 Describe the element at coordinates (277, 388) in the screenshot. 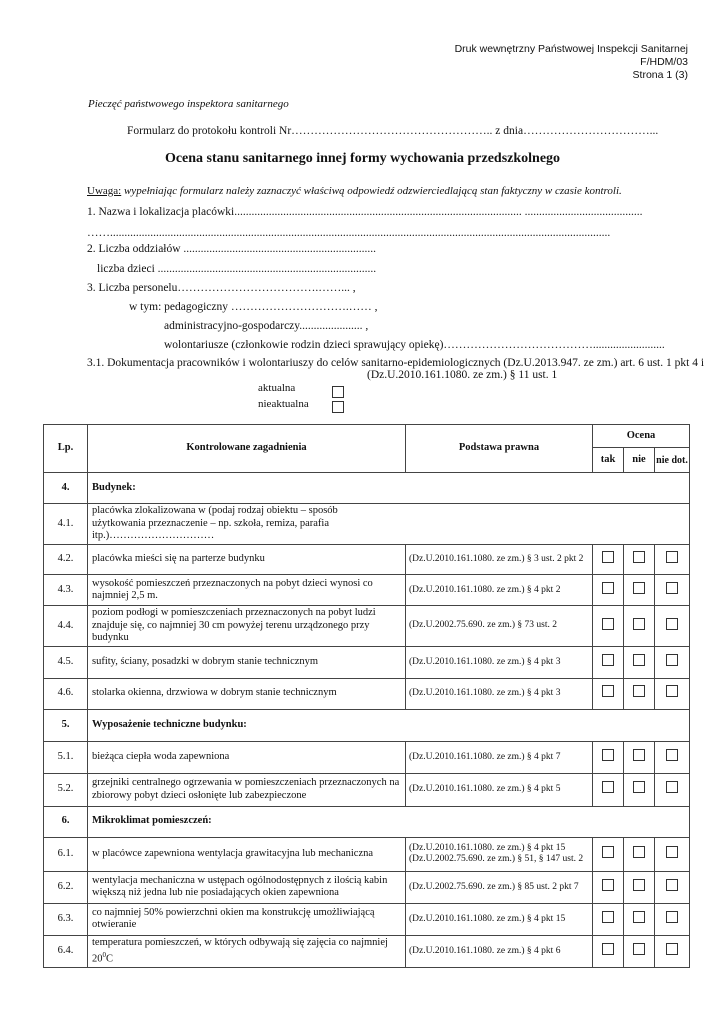

I see `option-current: aktualna` at that location.